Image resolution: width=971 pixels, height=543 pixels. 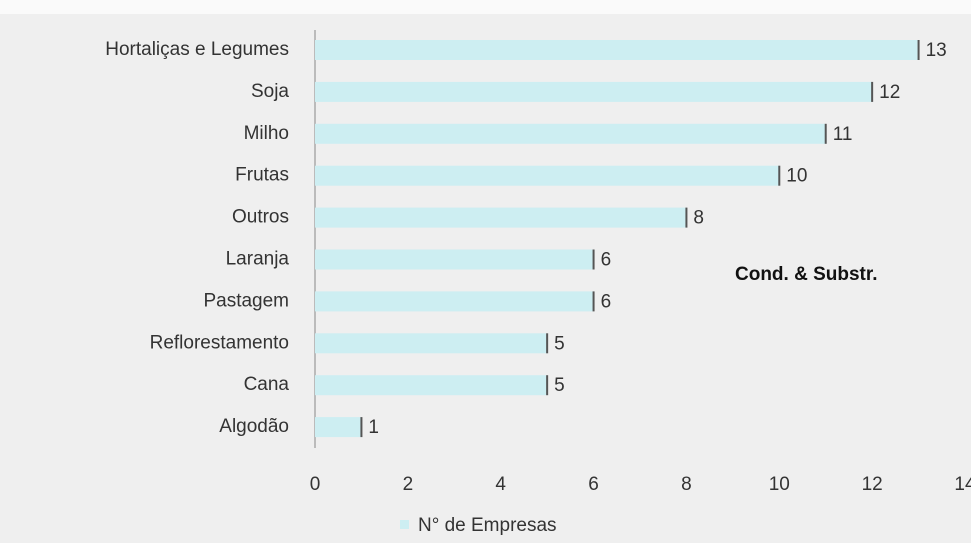 What do you see at coordinates (219, 342) in the screenshot?
I see `y-tick-label: Reflorestamento` at bounding box center [219, 342].